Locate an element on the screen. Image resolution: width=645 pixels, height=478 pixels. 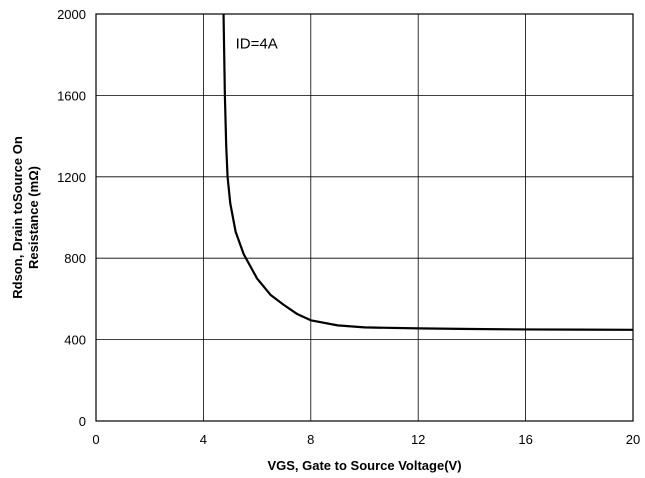
x-tick-label: 0 is located at coordinates (95, 439).